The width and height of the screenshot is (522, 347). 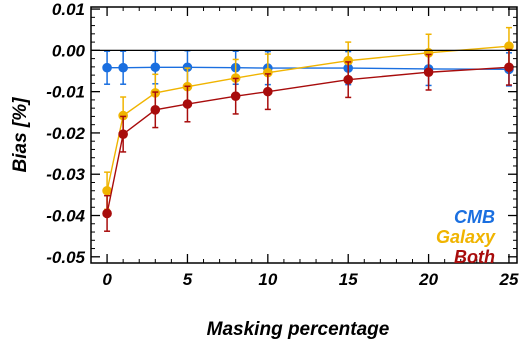 I want to click on legend: CMB Galaxy Both, so click(x=466, y=237).